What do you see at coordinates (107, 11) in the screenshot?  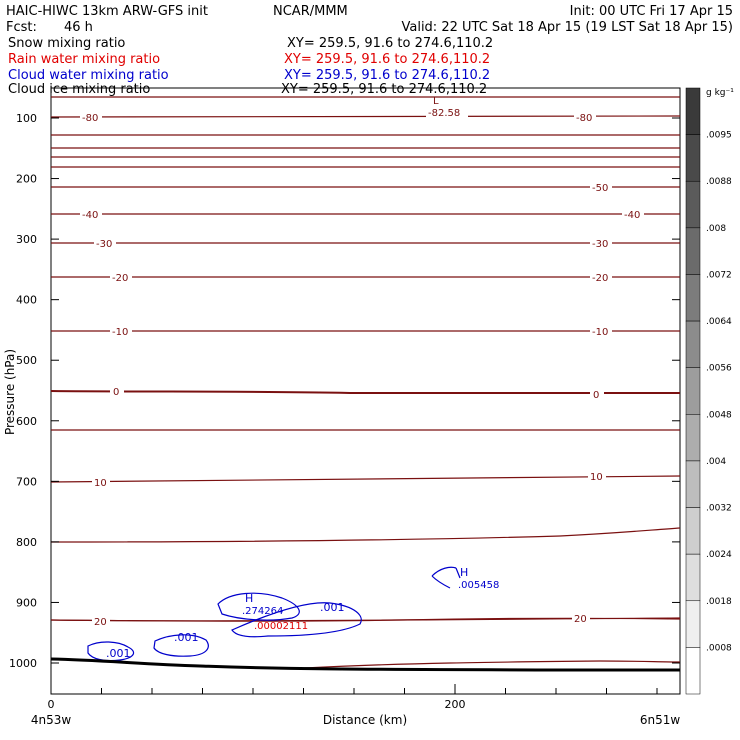 I see `header-model: HAIC-HIWC 13km ARW-GFS init` at bounding box center [107, 11].